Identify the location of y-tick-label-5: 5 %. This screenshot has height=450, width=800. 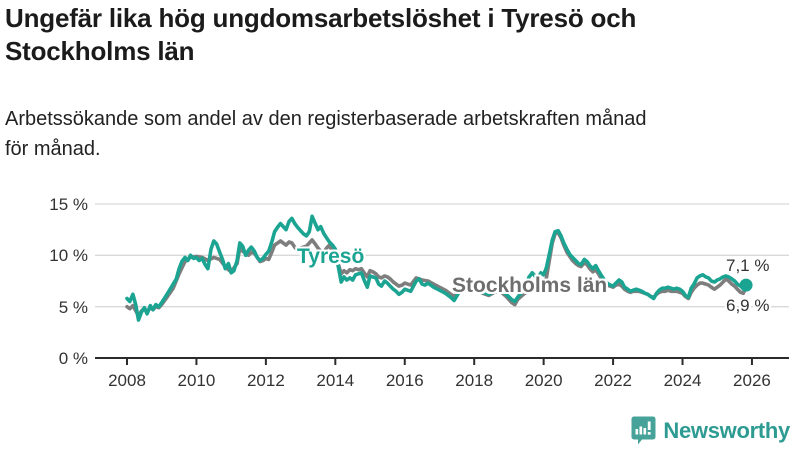
(73, 307).